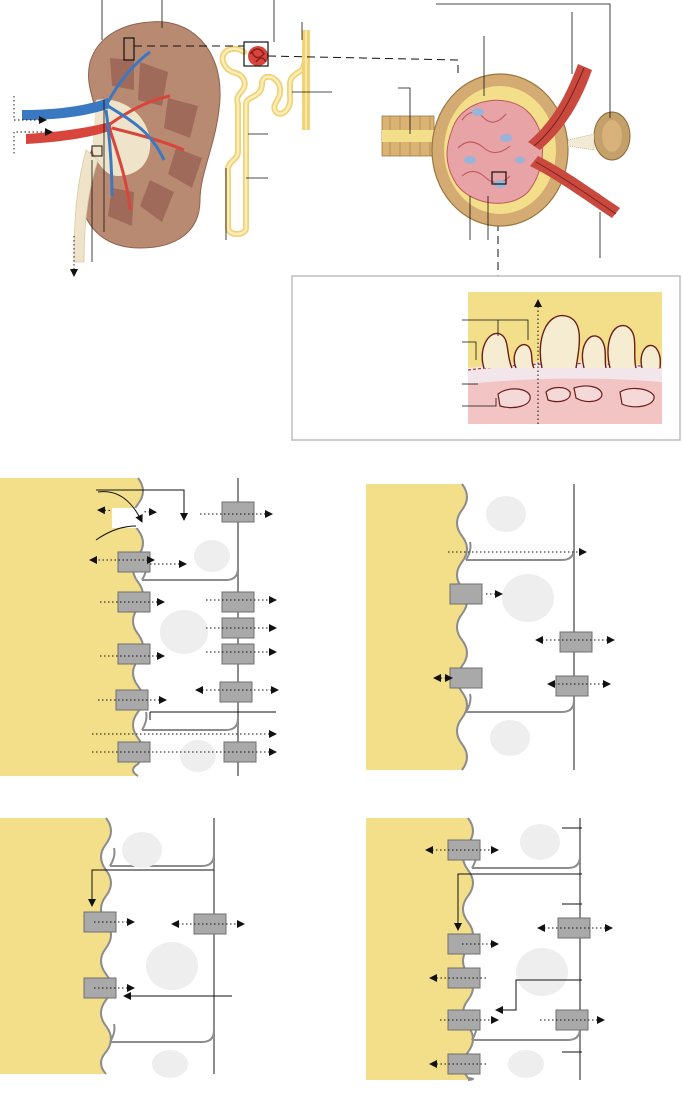 The height and width of the screenshot is (1095, 683). I want to click on filtration-barrier-inset, so click(486, 358).